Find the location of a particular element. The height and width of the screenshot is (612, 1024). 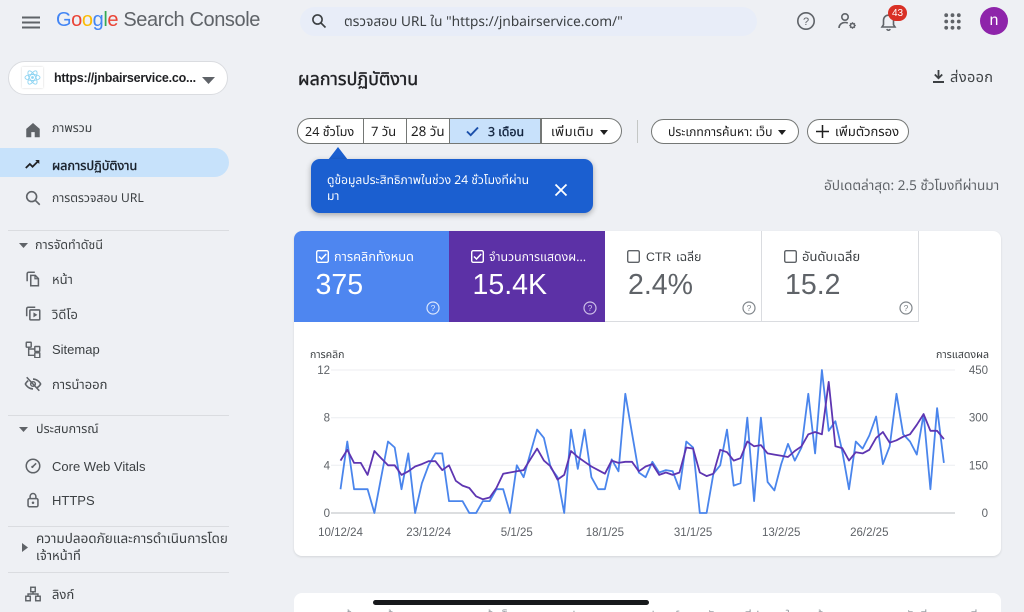

svg-text: 12 is located at coordinates (323, 371).